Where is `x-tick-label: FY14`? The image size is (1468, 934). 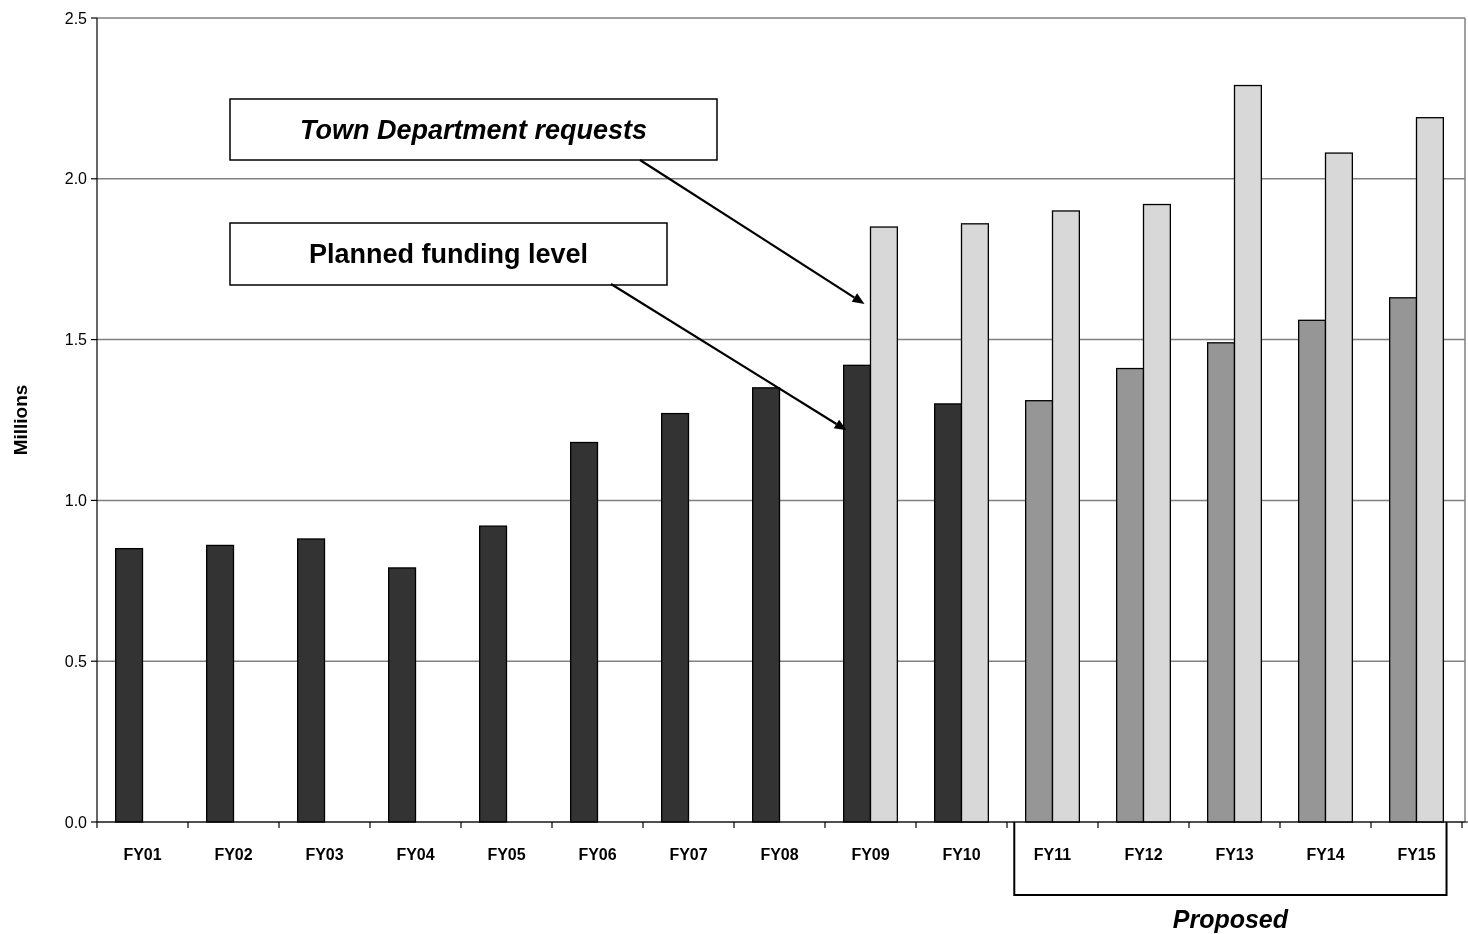
x-tick-label: FY14 is located at coordinates (1325, 854).